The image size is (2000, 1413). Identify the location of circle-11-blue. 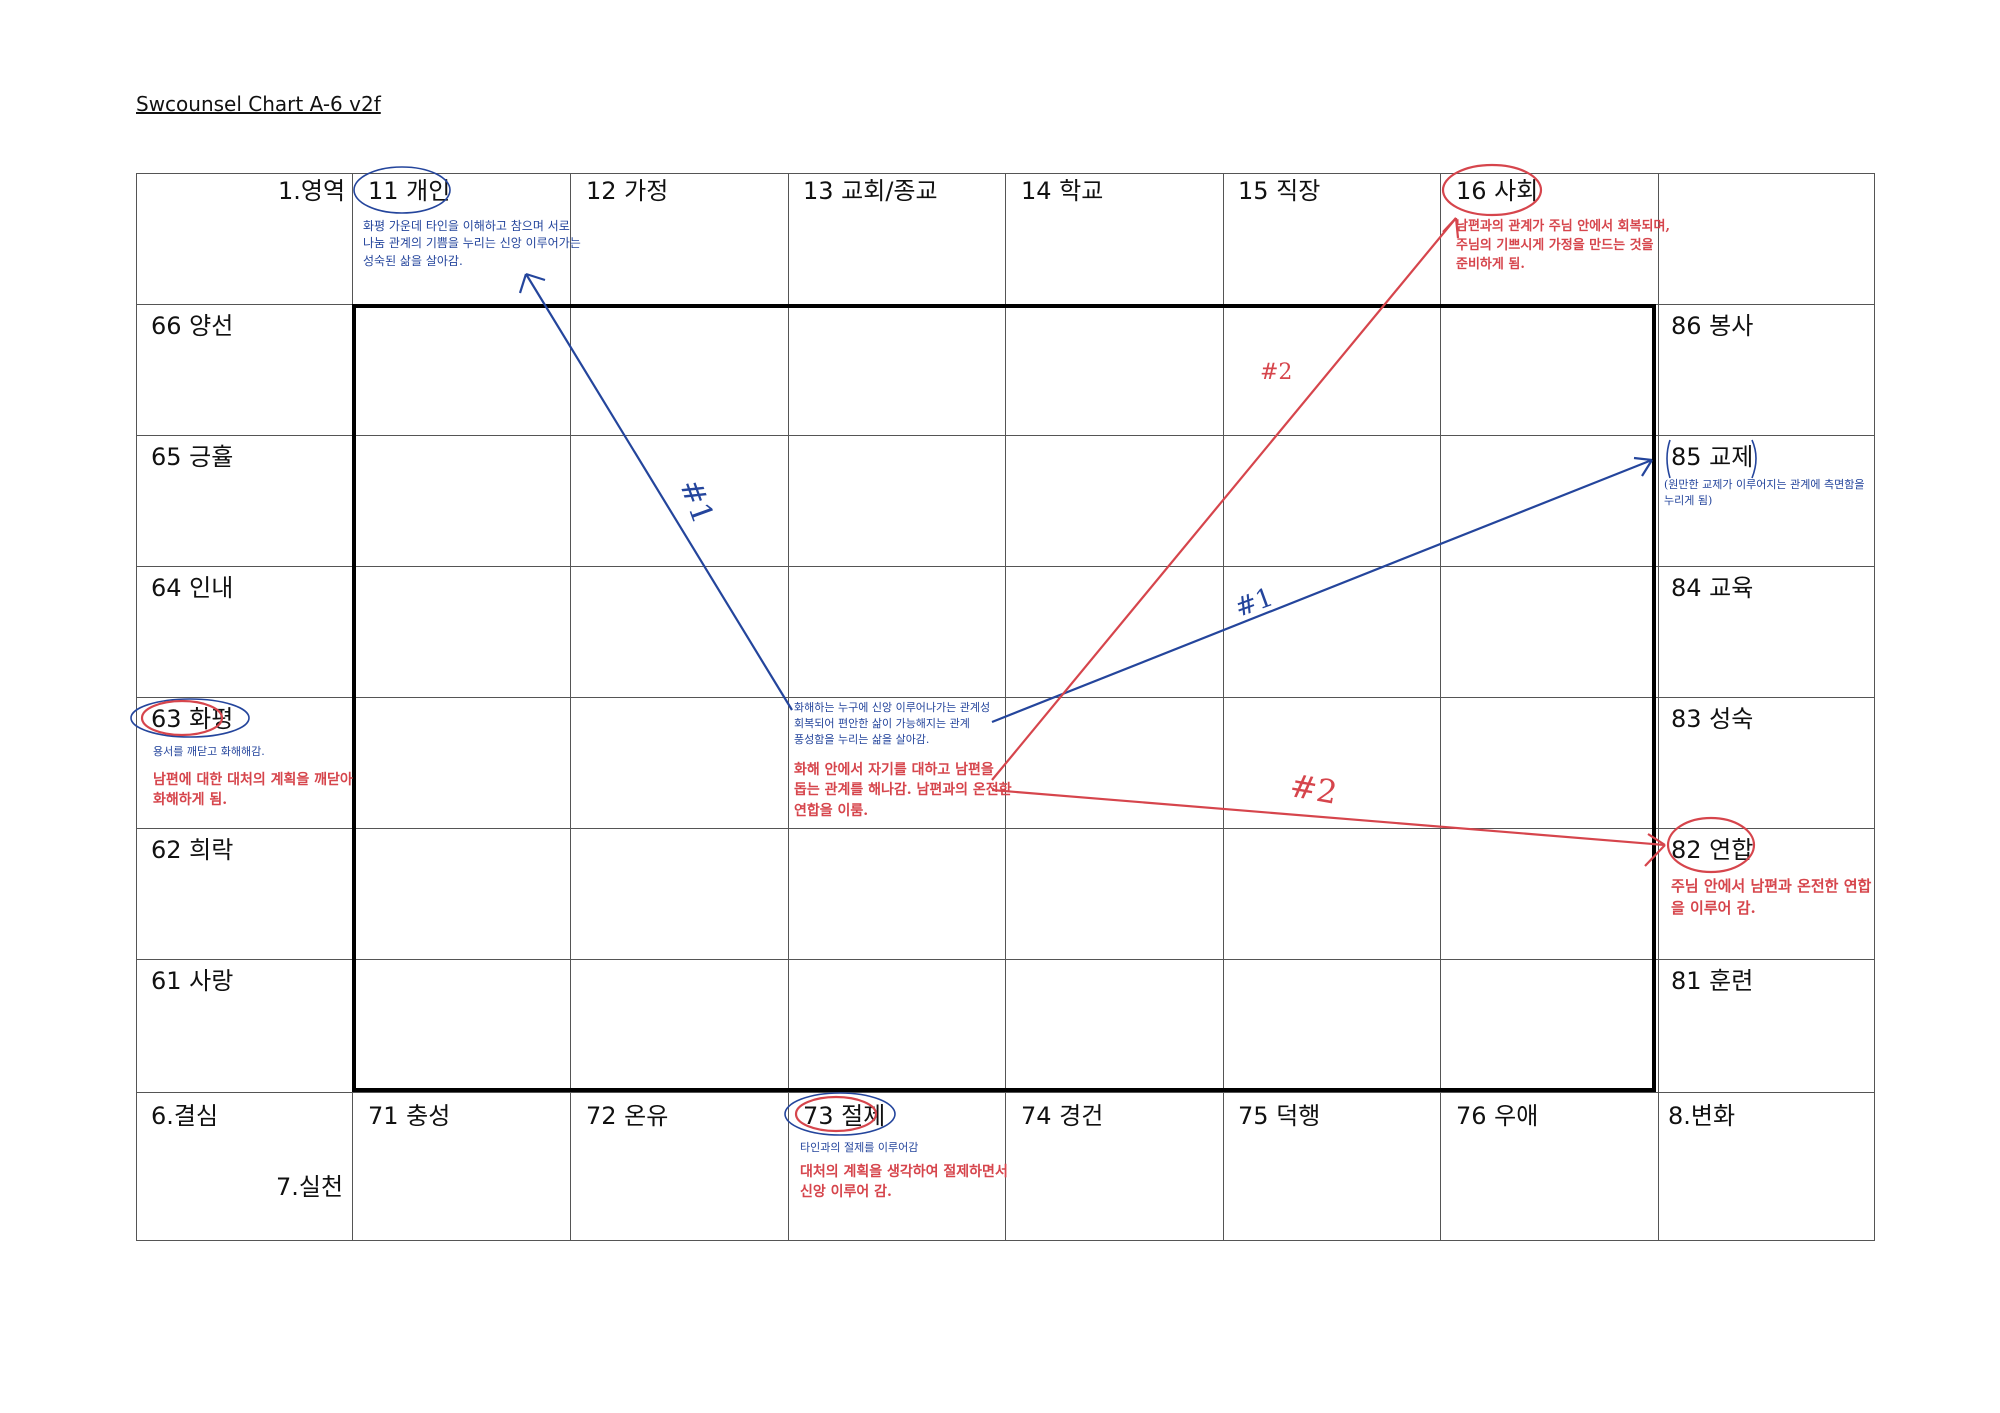
(402, 190).